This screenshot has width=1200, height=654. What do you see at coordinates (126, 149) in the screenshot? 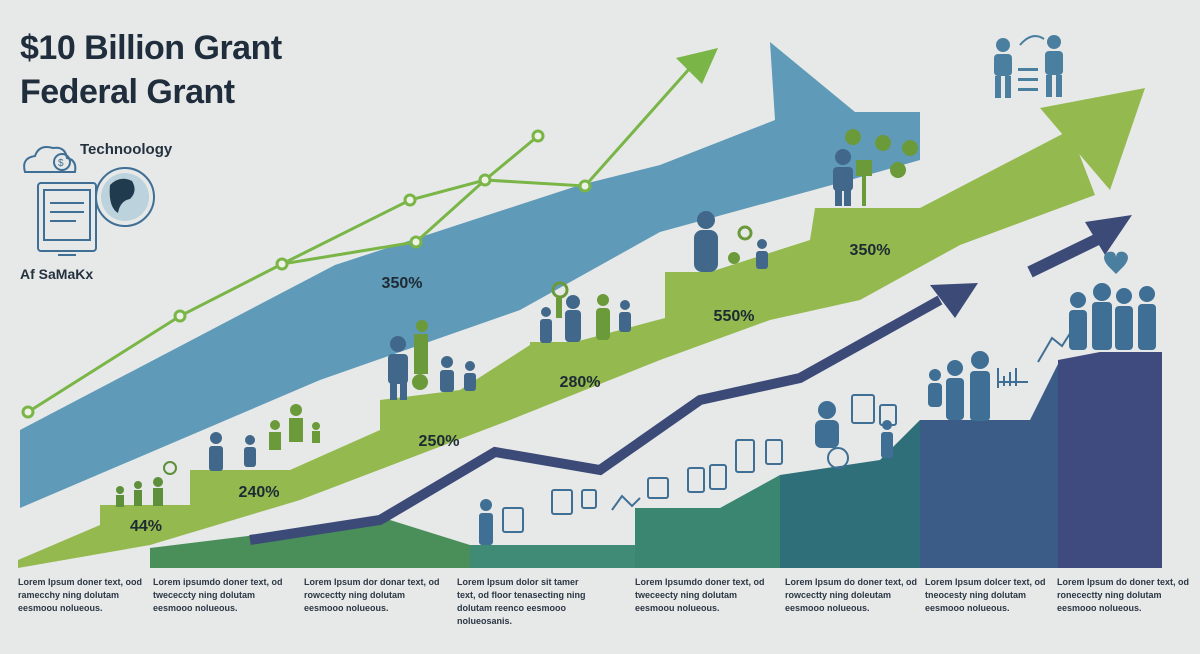
I see `technology-label: Technoology` at bounding box center [126, 149].